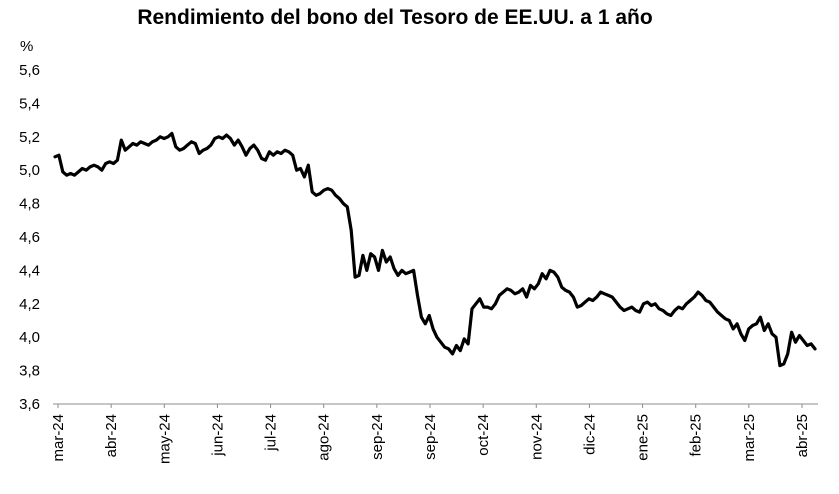  Describe the element at coordinates (111, 435) in the screenshot. I see `x-tick-label: abr-24` at that location.